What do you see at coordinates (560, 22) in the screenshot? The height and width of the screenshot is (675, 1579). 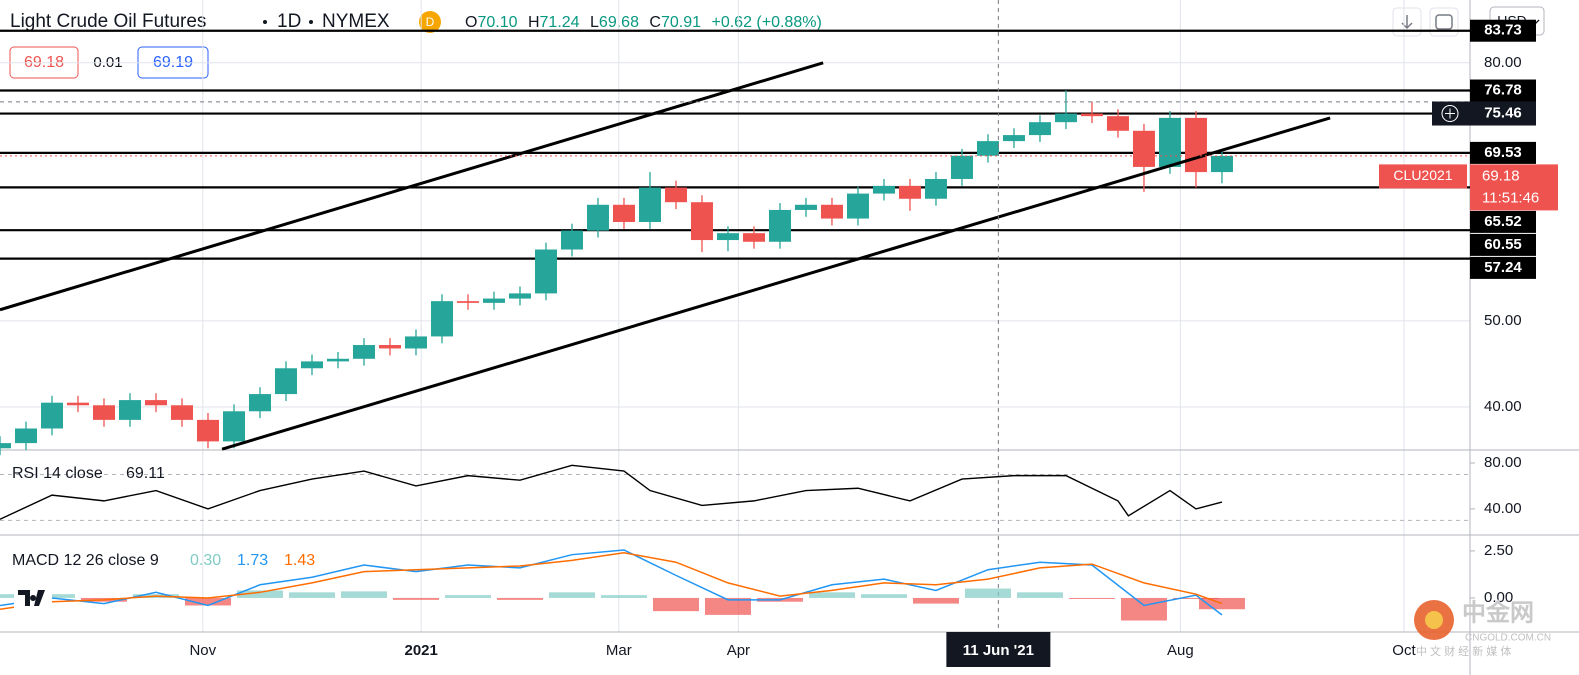 I see `ohlc-value: 71.24` at bounding box center [560, 22].